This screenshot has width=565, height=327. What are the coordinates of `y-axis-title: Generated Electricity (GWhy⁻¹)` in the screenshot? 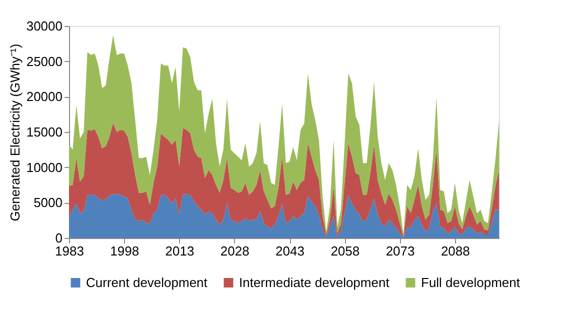 It's located at (14, 133).